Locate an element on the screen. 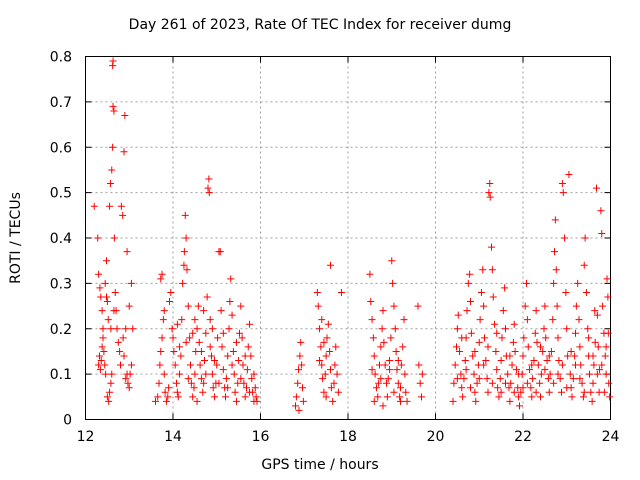  y-tick-label: 0 is located at coordinates (67, 421).